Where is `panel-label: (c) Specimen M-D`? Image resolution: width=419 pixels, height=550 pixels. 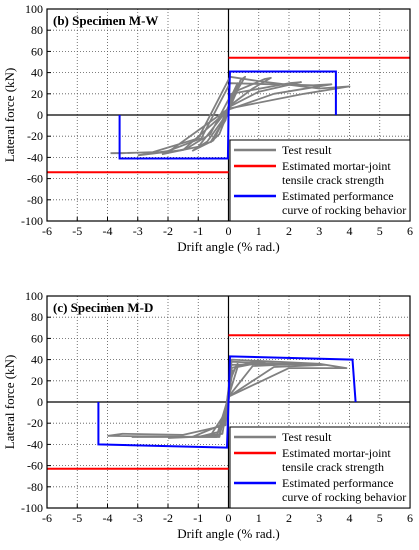 panel-label: (c) Specimen M-D is located at coordinates (103, 307).